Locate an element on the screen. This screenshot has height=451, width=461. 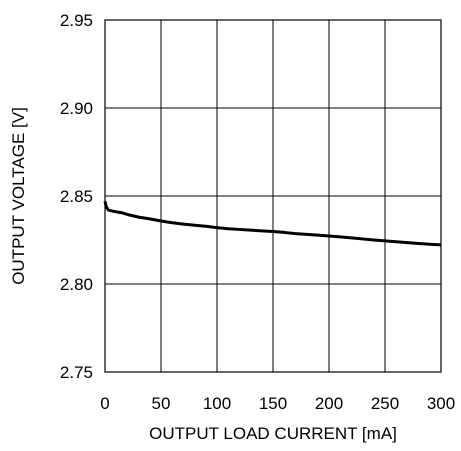
y-tick-label: 2.85 is located at coordinates (76, 196).